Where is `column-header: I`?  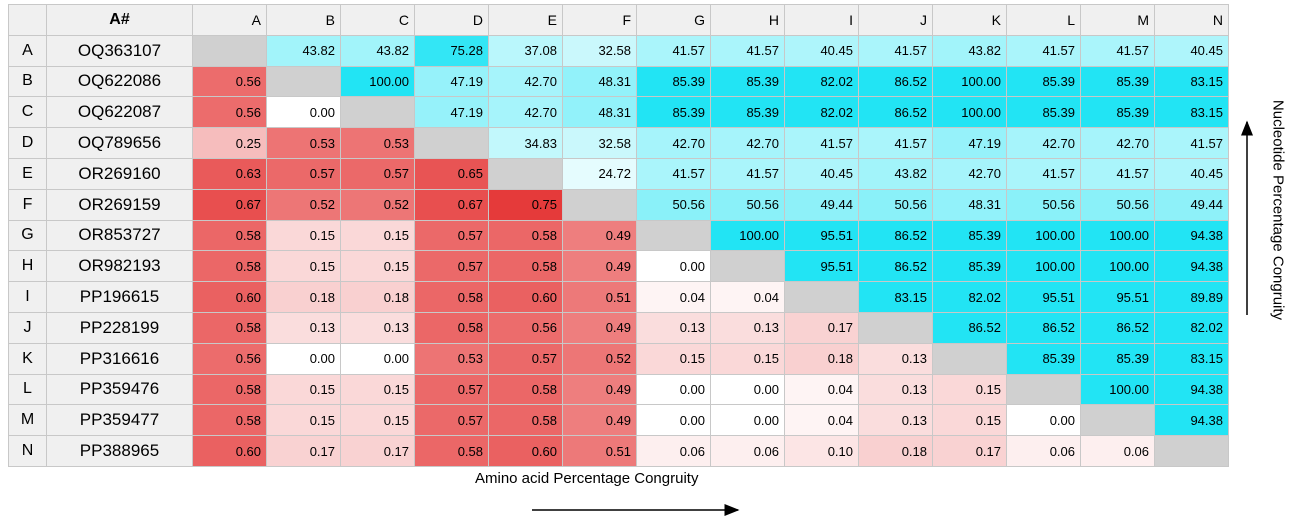 column-header: I is located at coordinates (821, 20).